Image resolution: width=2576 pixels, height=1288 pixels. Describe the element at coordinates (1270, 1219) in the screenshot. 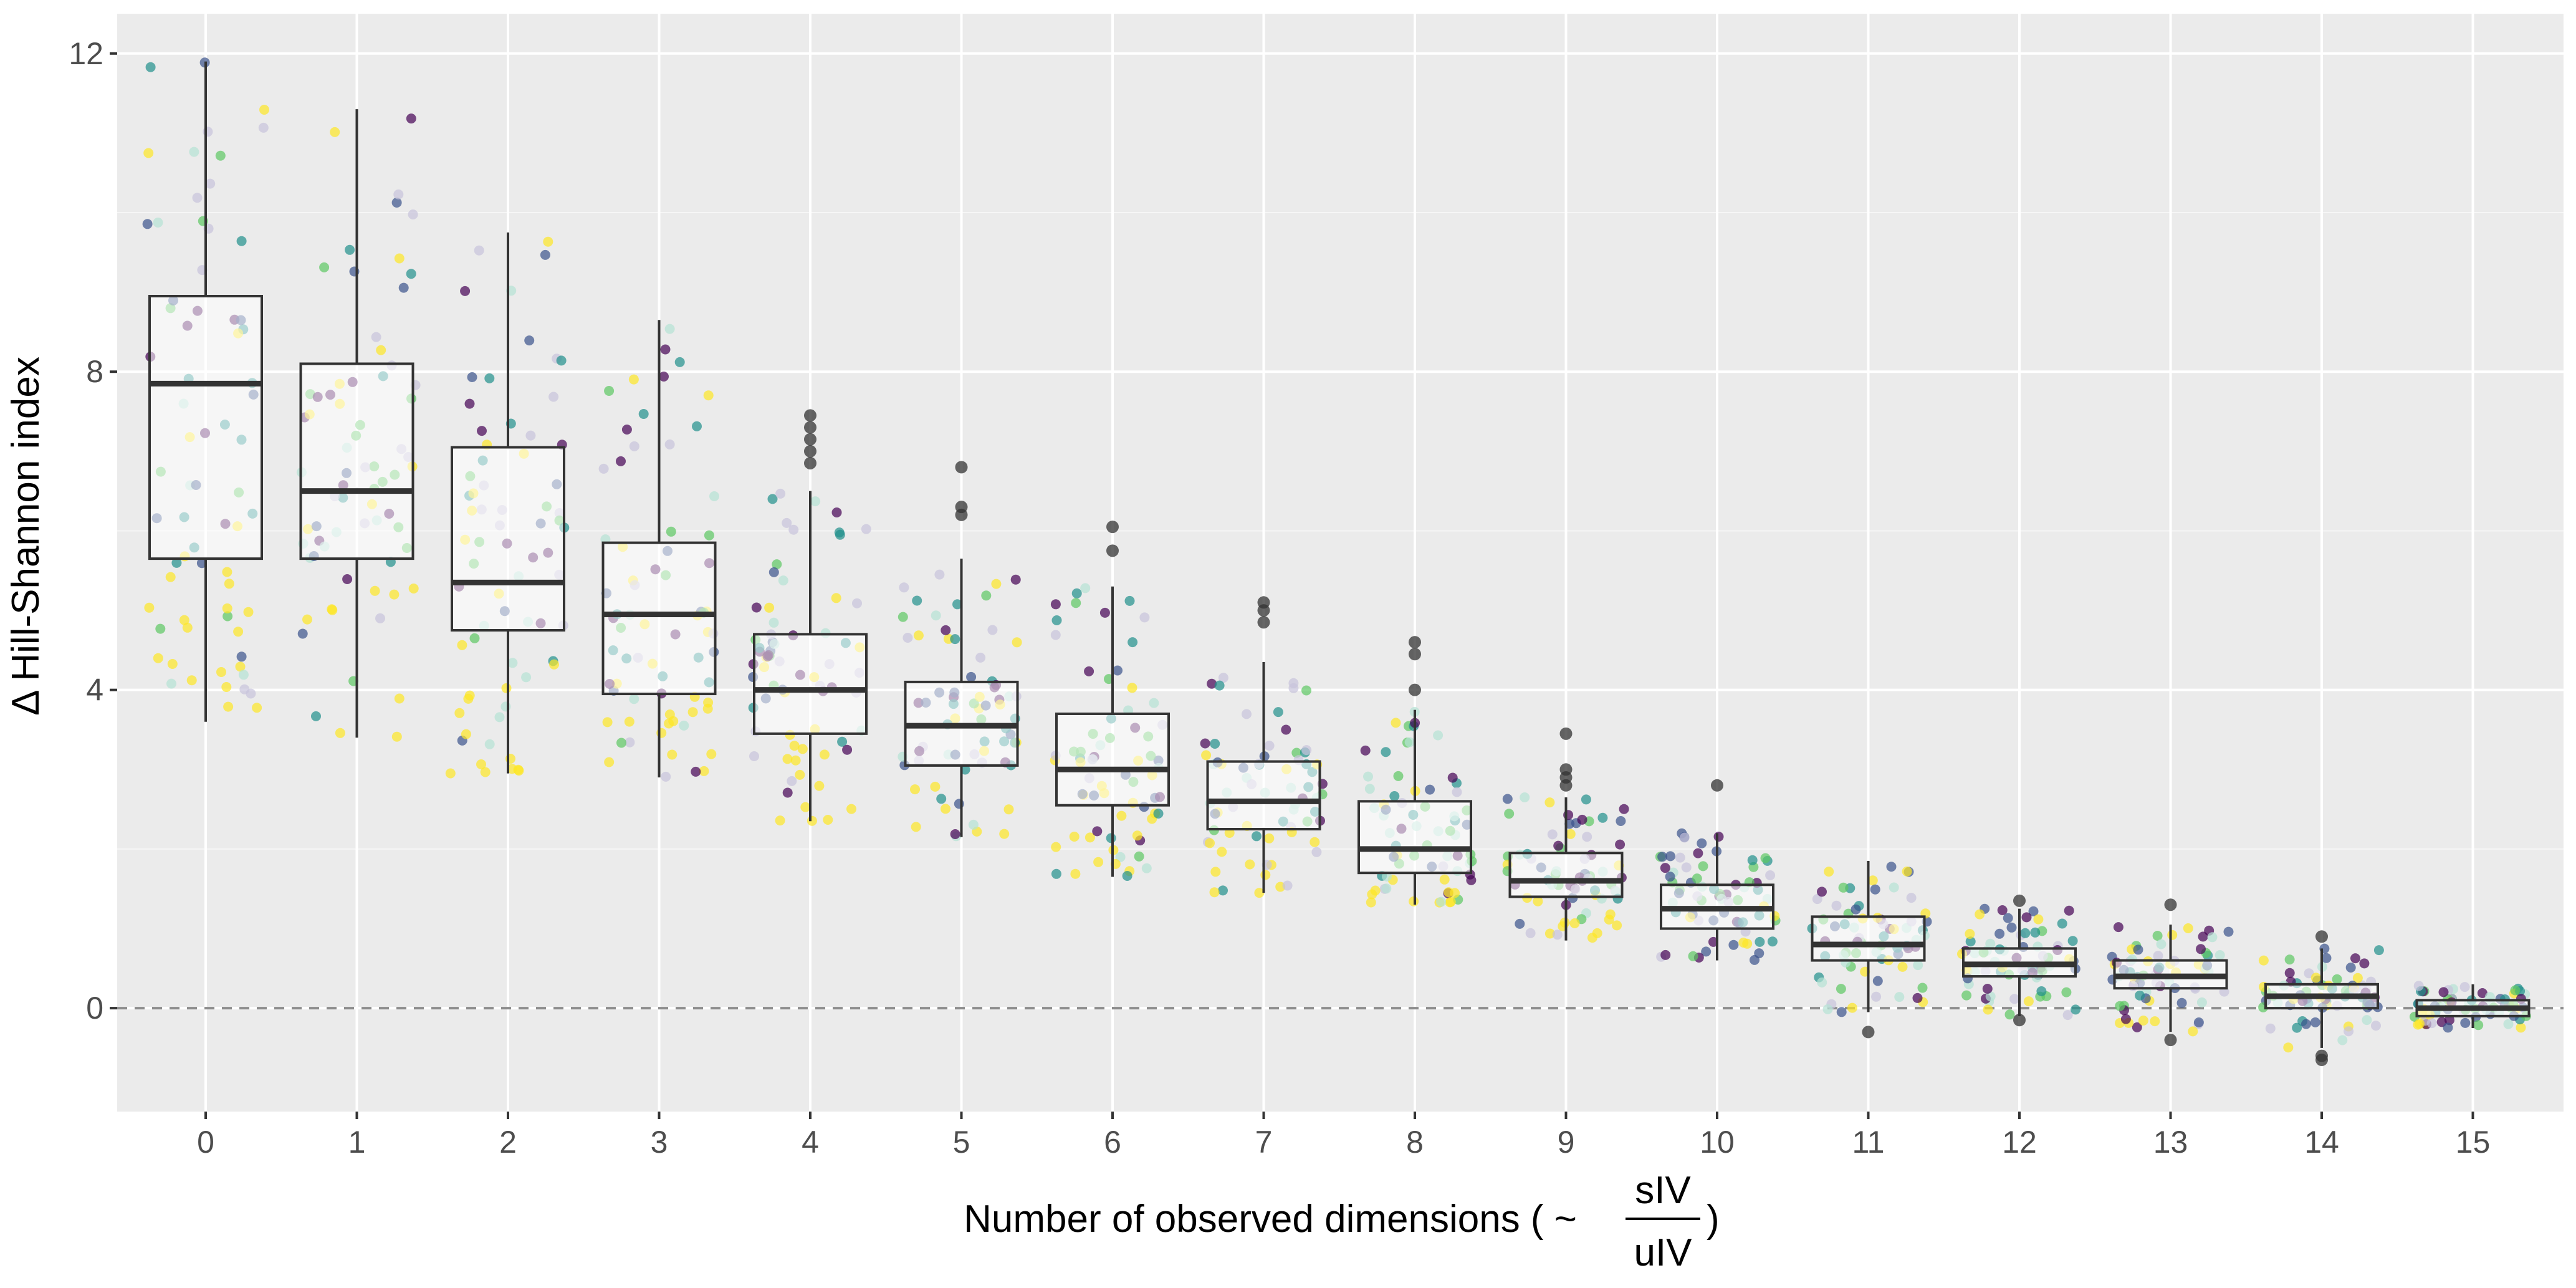

I see `x-axis-title-prefix: Number of observed dimensions ( ~` at that location.